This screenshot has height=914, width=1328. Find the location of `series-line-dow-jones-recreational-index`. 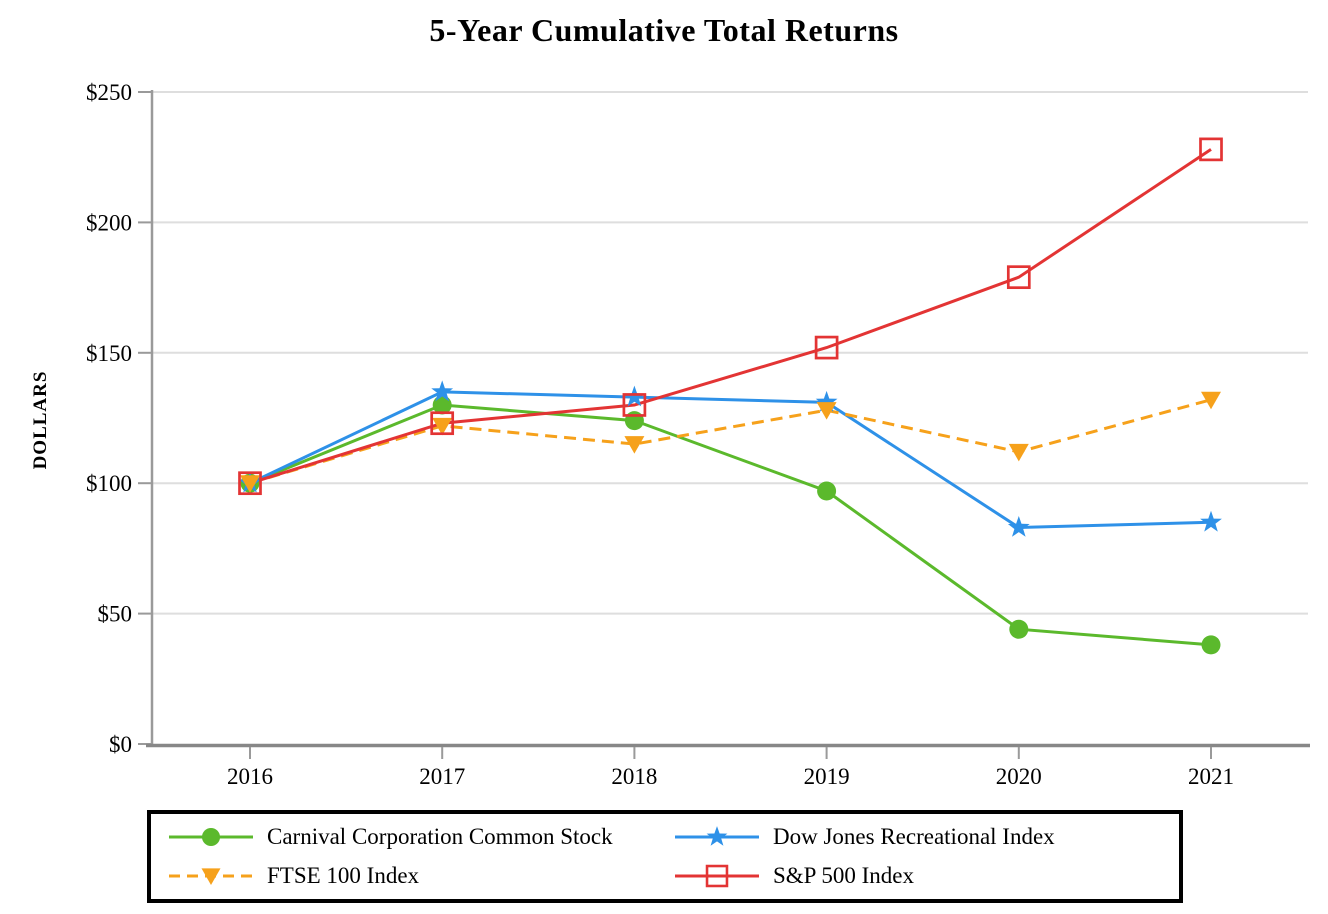

series-line-dow-jones-recreational-index is located at coordinates (730, 460).